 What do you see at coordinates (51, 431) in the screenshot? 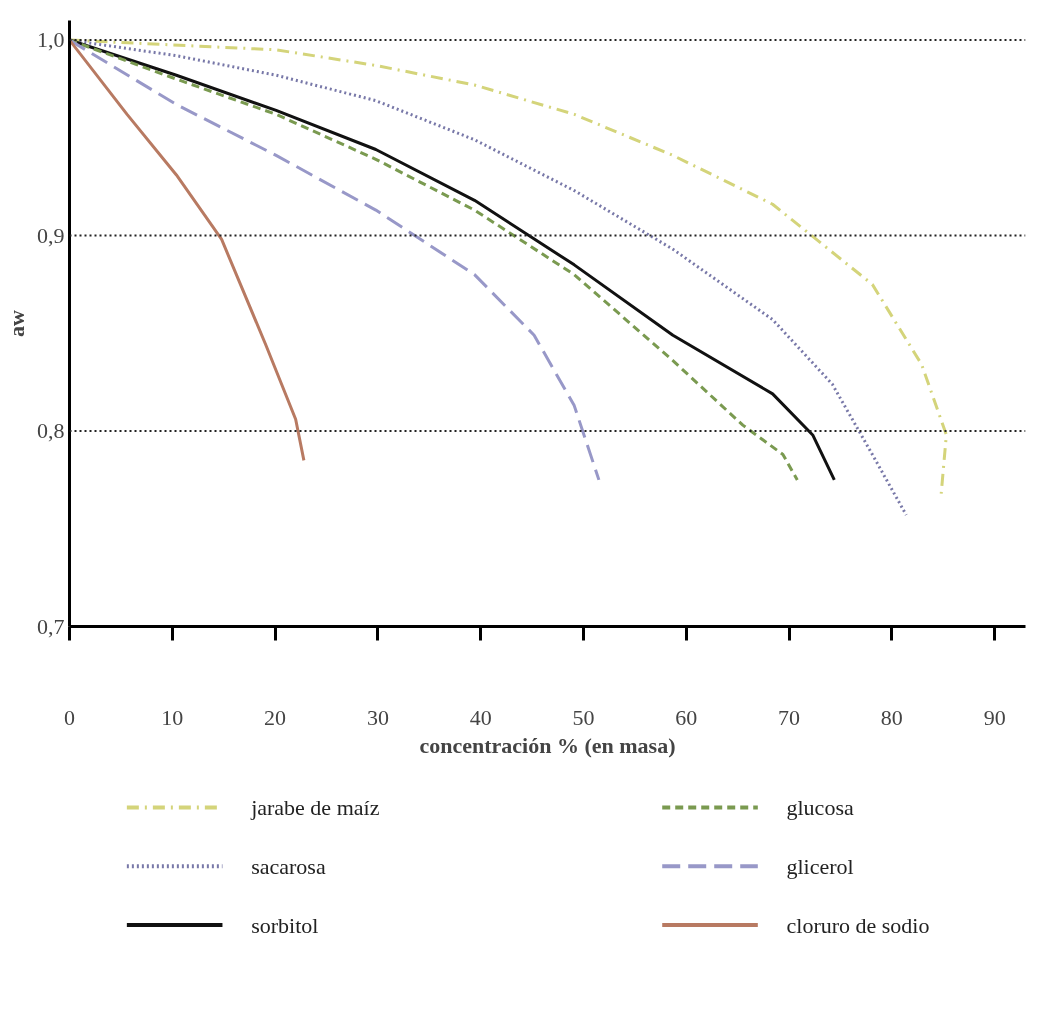
I see `y-tick-label: 0,8` at bounding box center [51, 431].